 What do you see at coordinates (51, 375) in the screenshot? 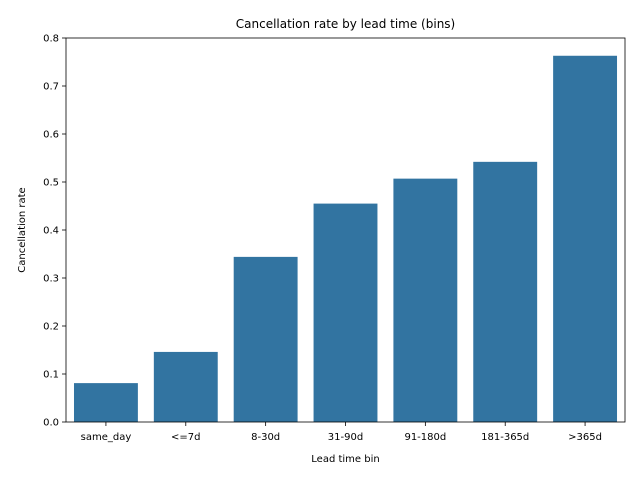
I see `y-tick-label-1: 0.1` at bounding box center [51, 375].